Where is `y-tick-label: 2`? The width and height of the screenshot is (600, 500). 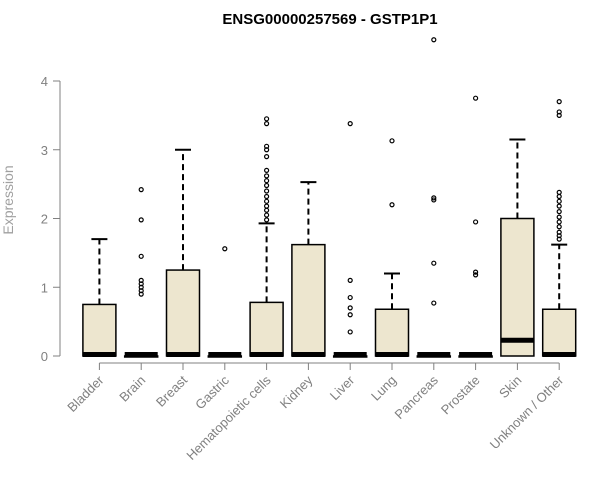 y-tick-label: 2 is located at coordinates (44, 219).